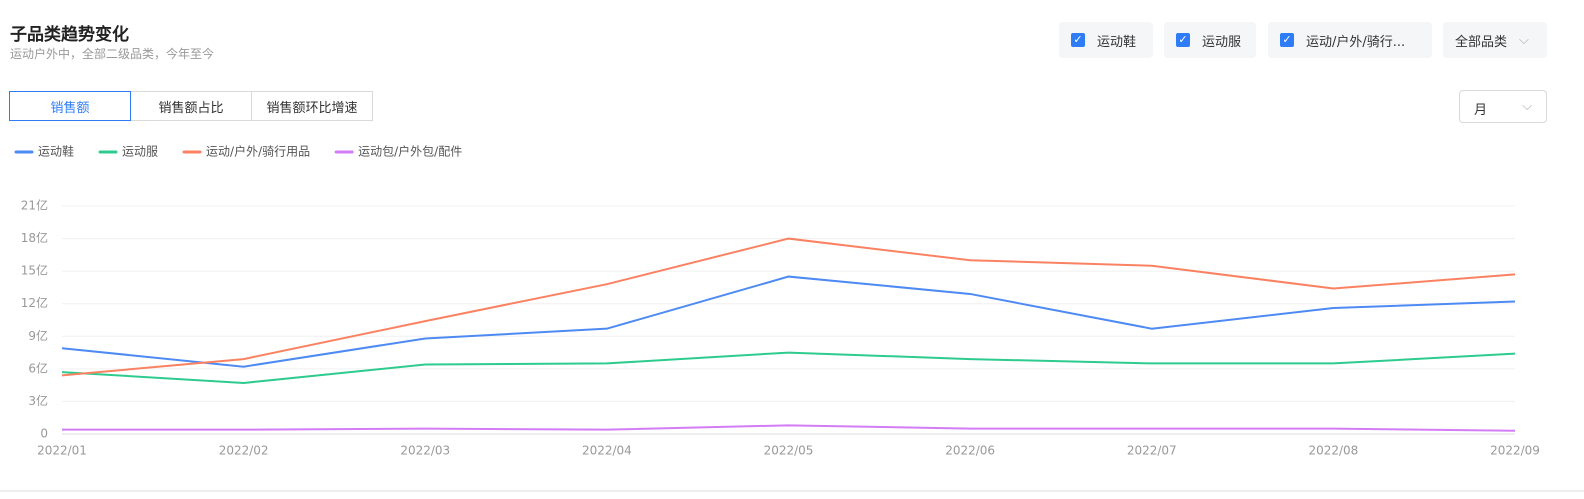 The image size is (1584, 499). I want to click on y-tick-label: 18亿, so click(34, 237).